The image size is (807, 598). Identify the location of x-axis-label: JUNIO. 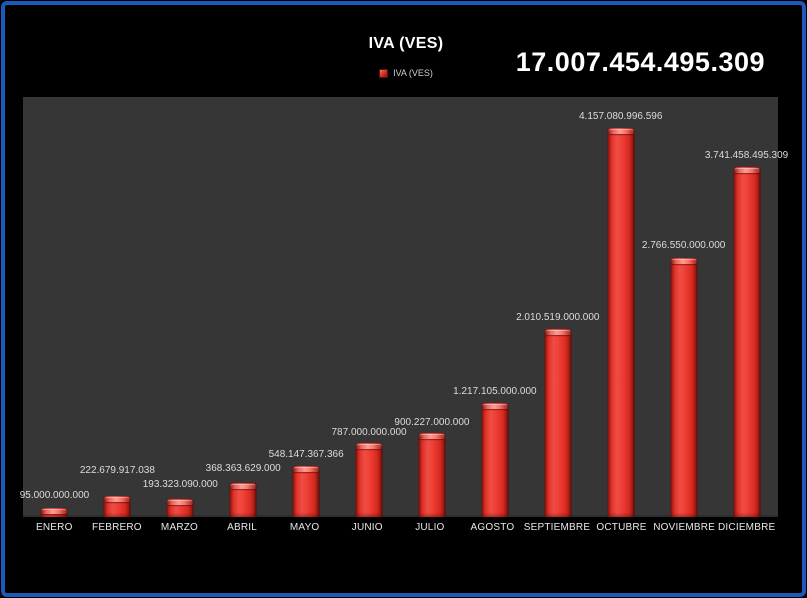
(367, 527).